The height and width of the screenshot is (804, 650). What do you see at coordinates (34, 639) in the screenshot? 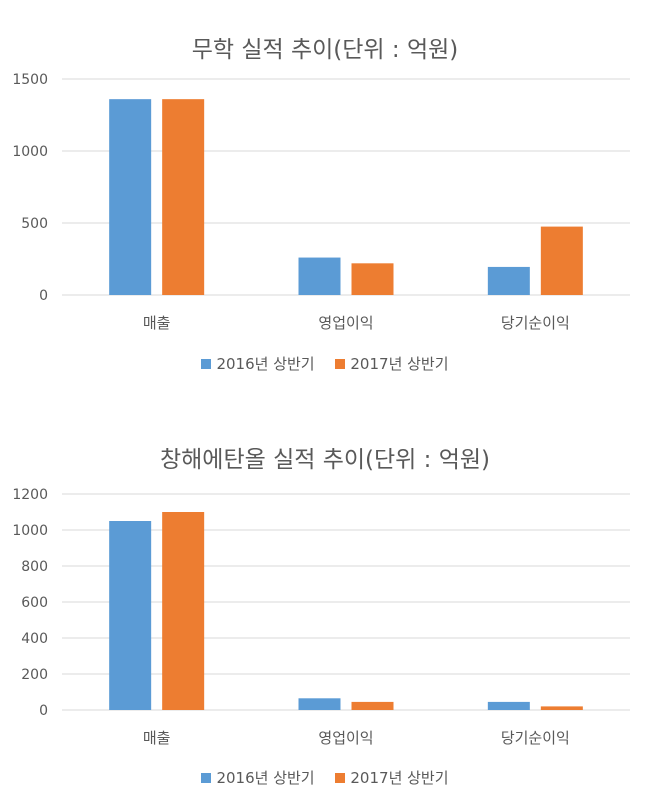
I see `y-tick-label: 400` at bounding box center [34, 639].